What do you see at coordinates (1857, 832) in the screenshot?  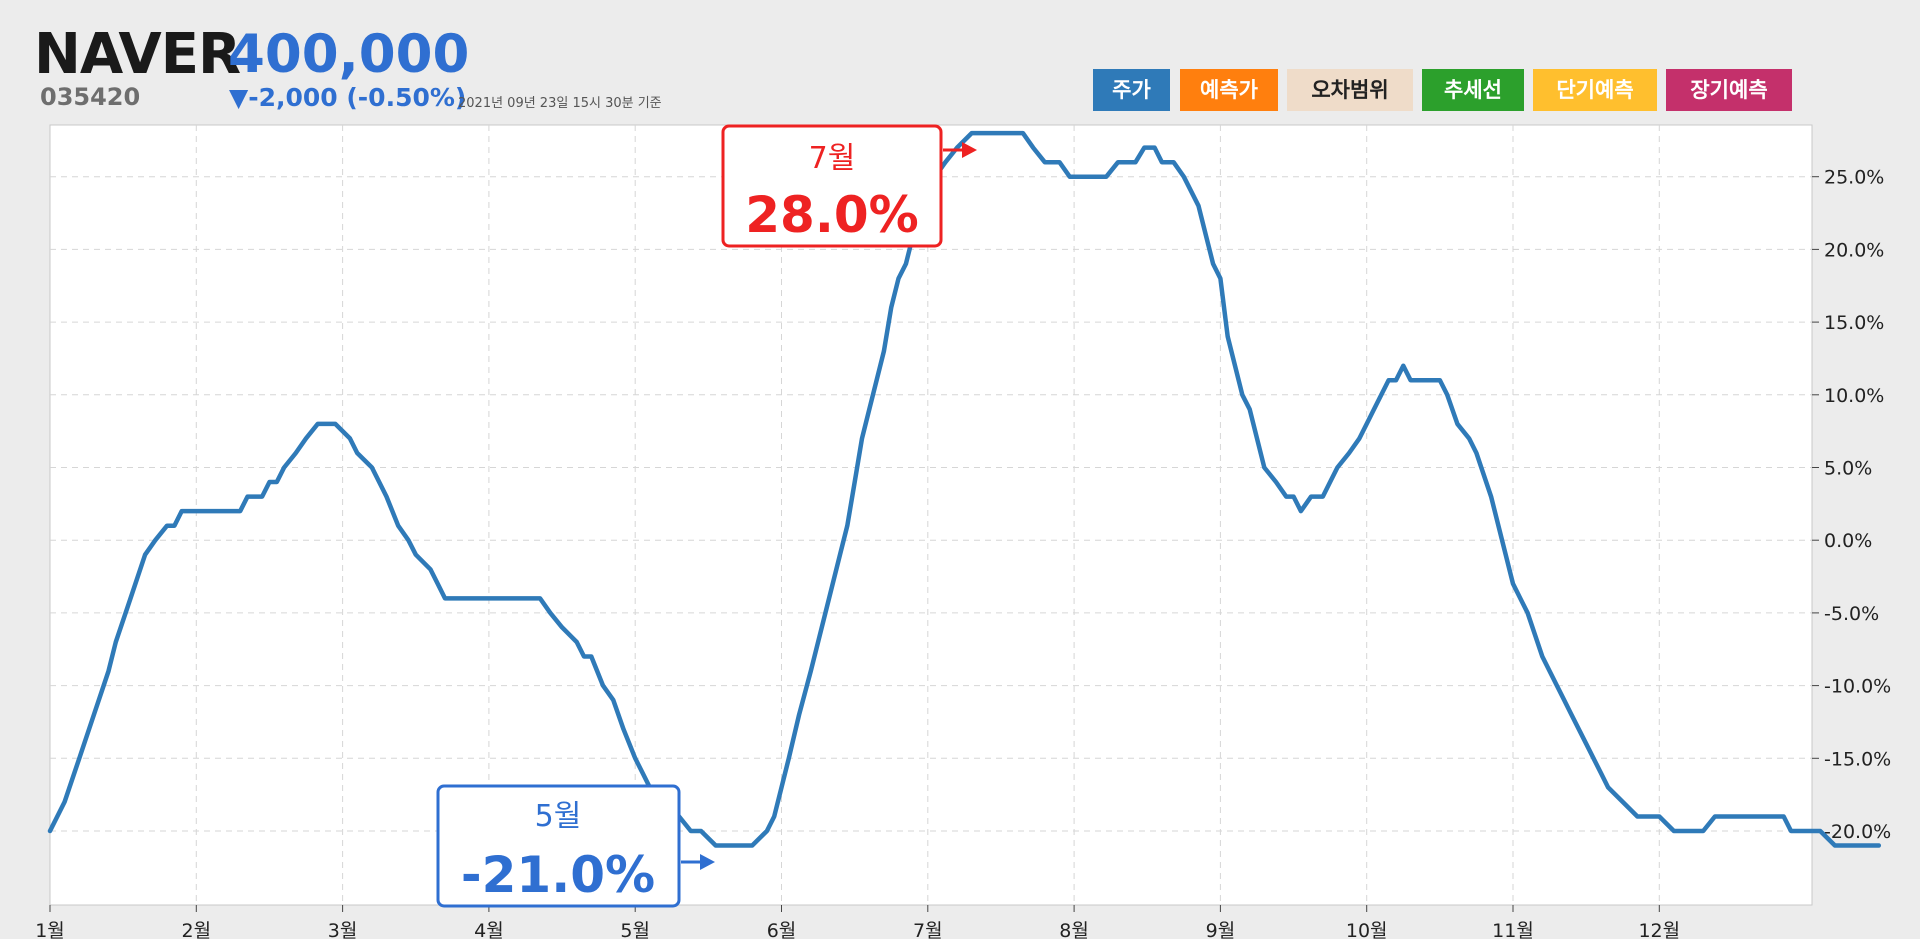 I see `y-tick-label: -20.0%` at bounding box center [1857, 832].